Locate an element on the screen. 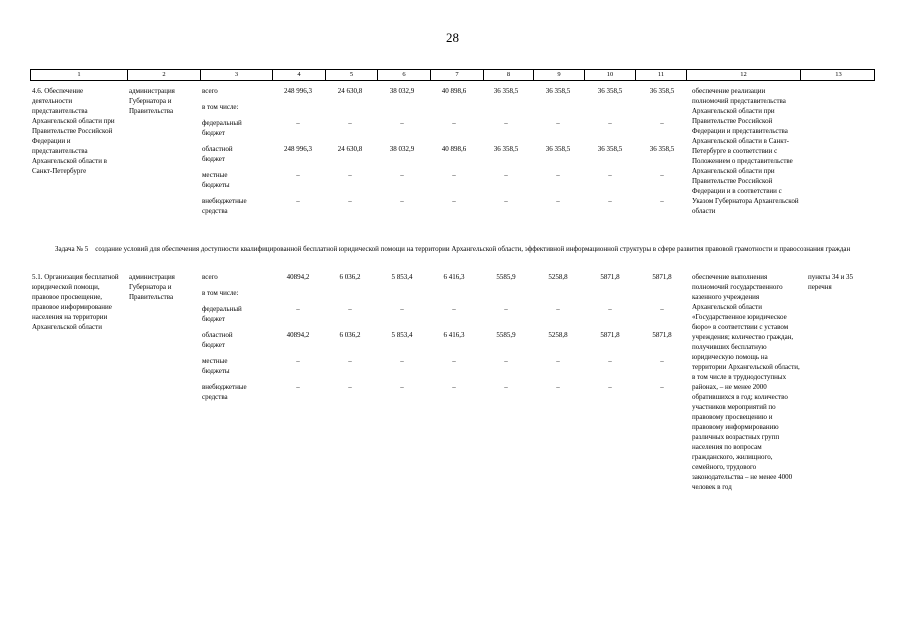  column-number-13: 13 is located at coordinates (838, 74).